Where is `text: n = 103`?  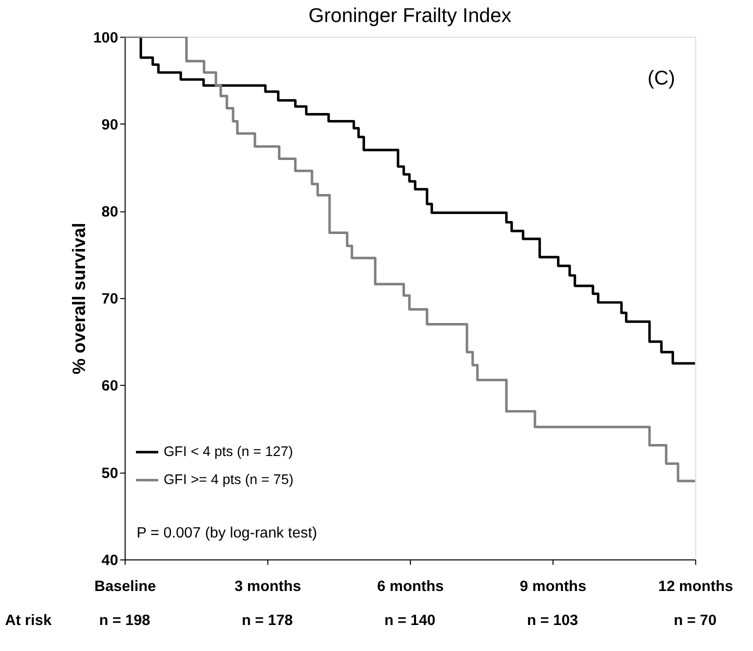
text: n = 103 is located at coordinates (552, 621).